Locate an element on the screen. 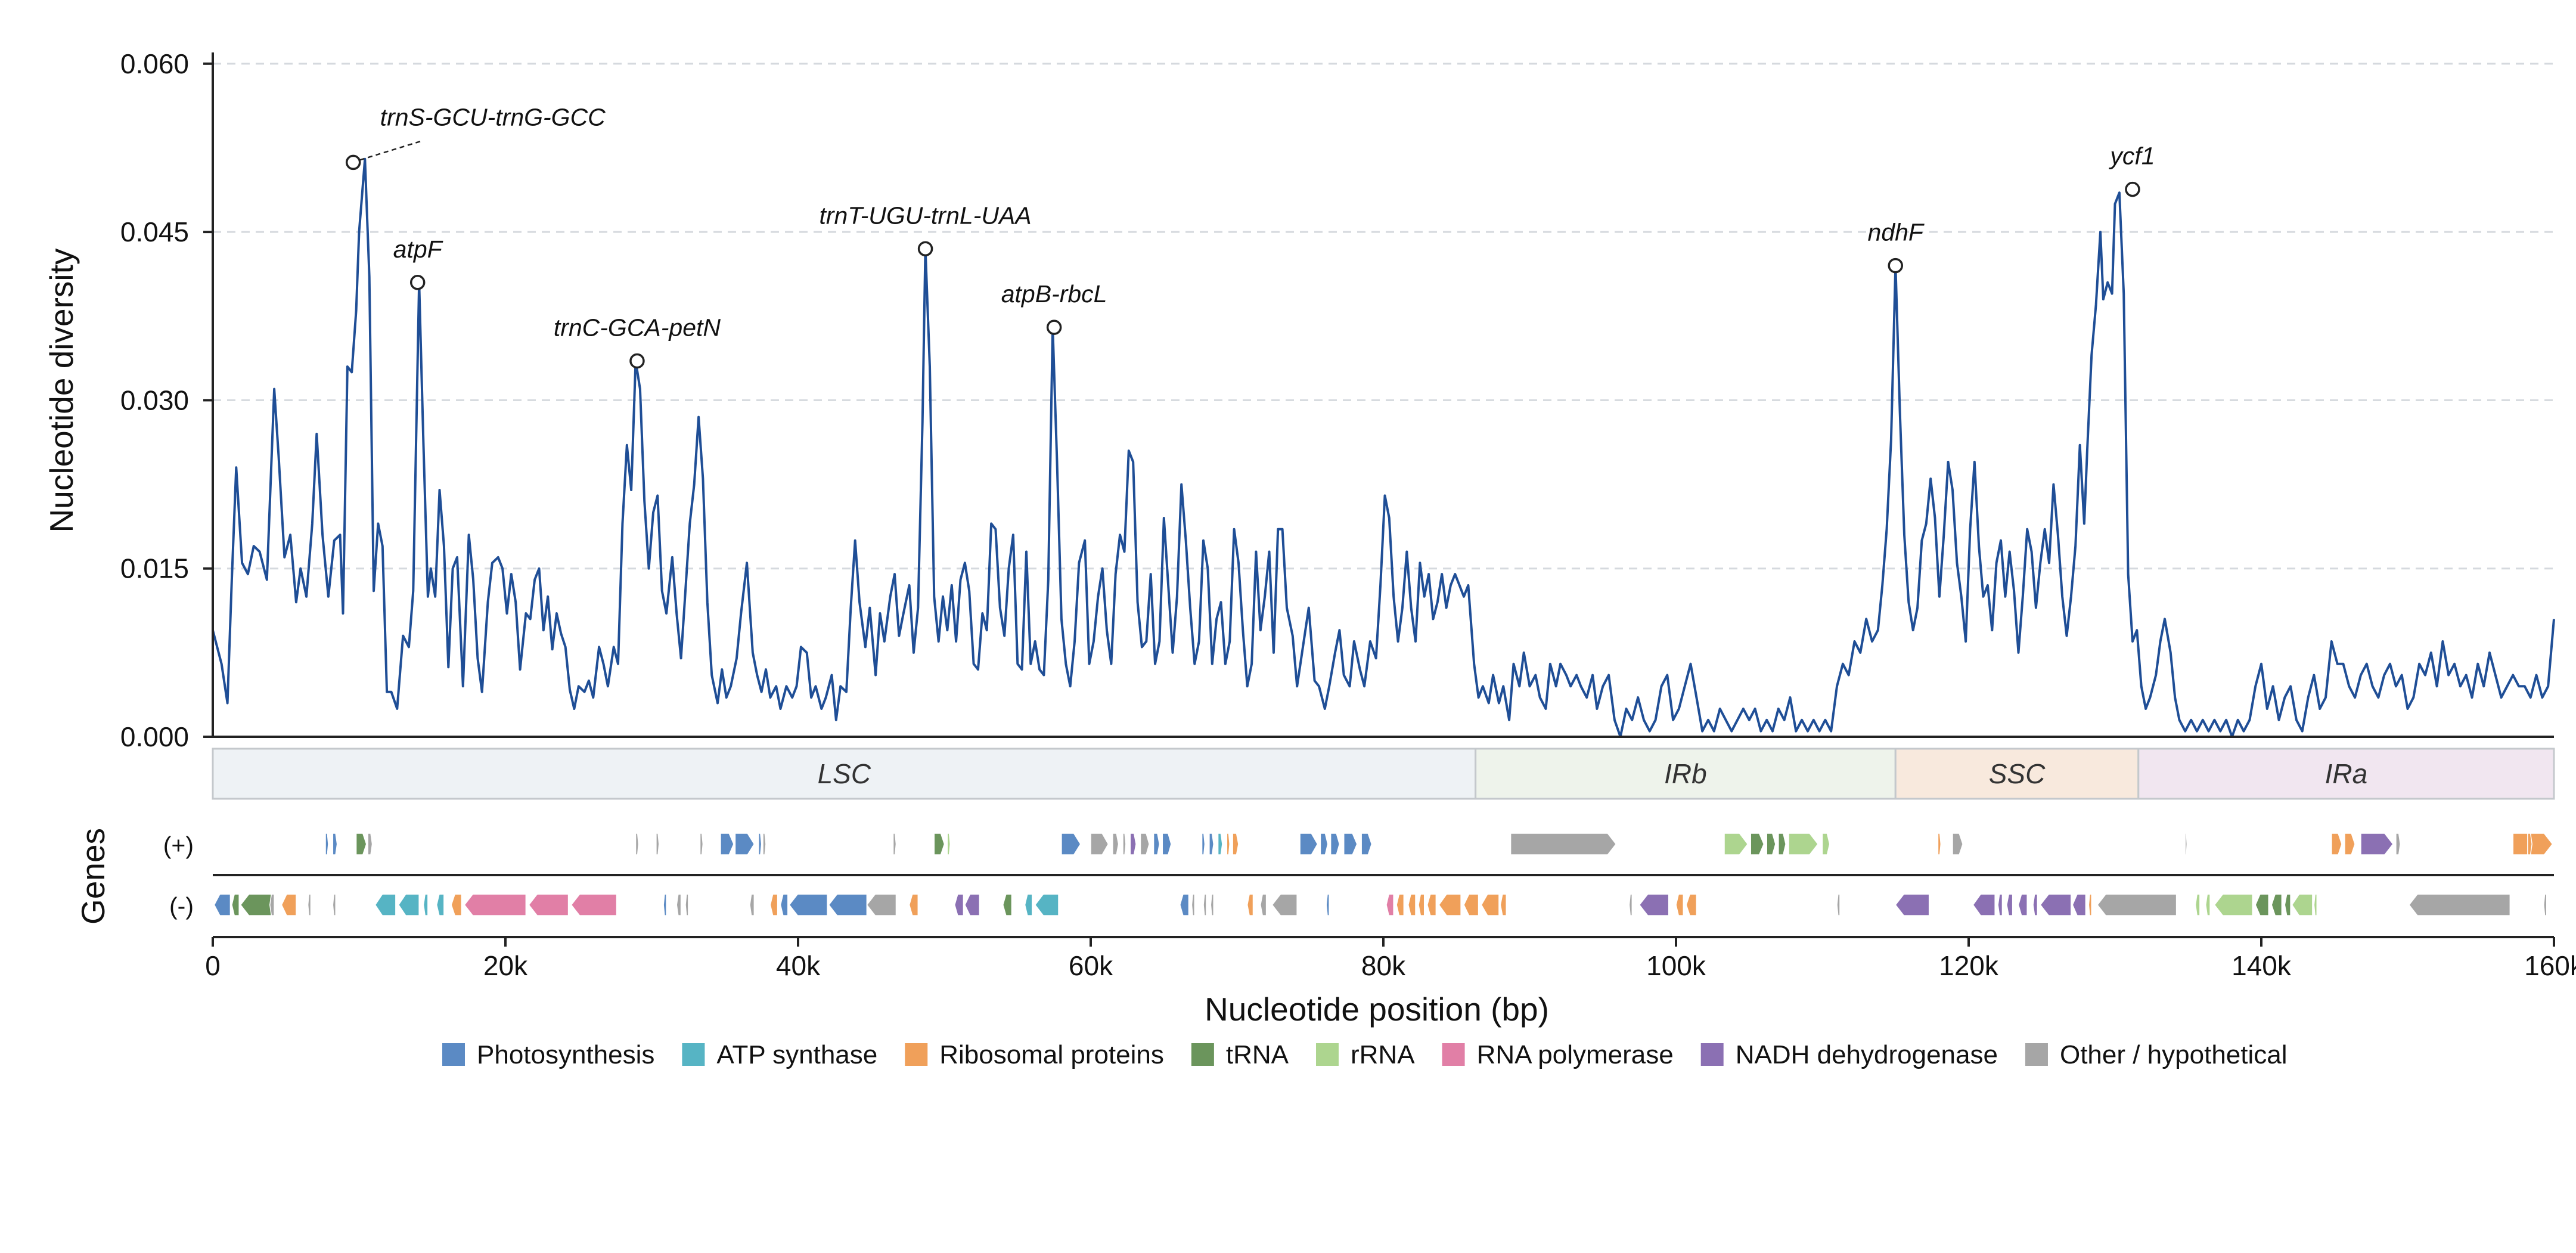 This screenshot has height=1253, width=2576. minus-strand-label: (-) is located at coordinates (182, 906).